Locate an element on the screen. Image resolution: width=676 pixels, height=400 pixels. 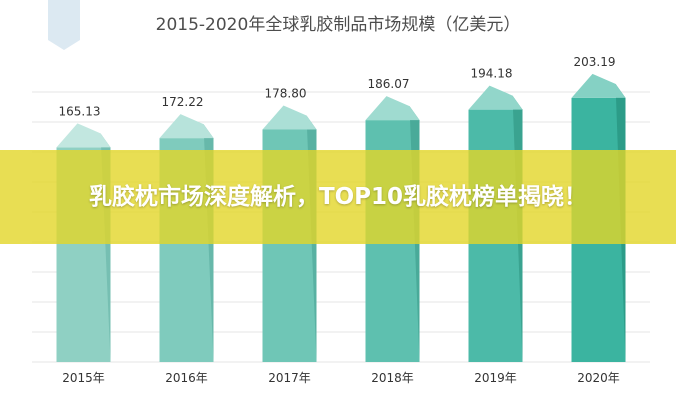
value-label: 172.22 is located at coordinates (183, 102).